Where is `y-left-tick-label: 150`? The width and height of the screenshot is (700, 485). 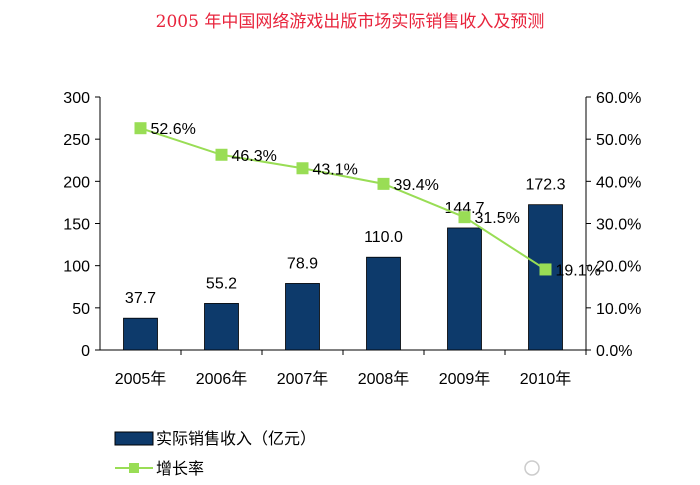 y-left-tick-label: 150 is located at coordinates (76, 225).